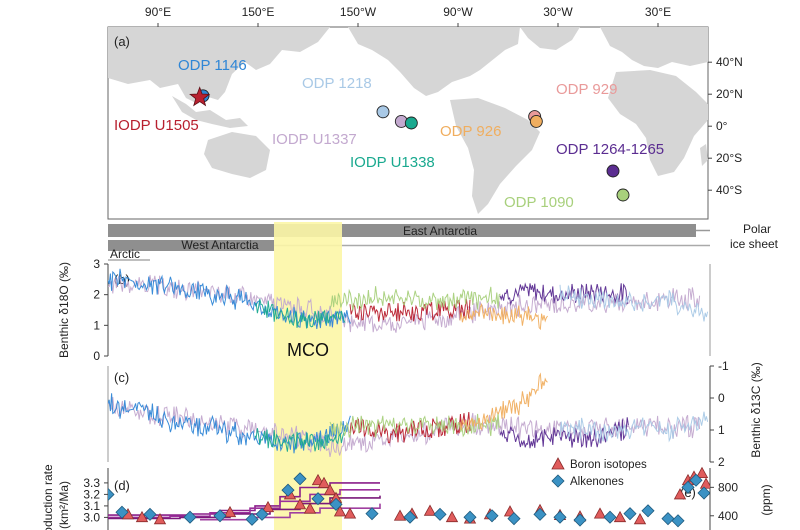 The image size is (800, 530). Describe the element at coordinates (719, 414) in the screenshot. I see `panel-c-y-ticks: 2 1 0 -1` at that location.